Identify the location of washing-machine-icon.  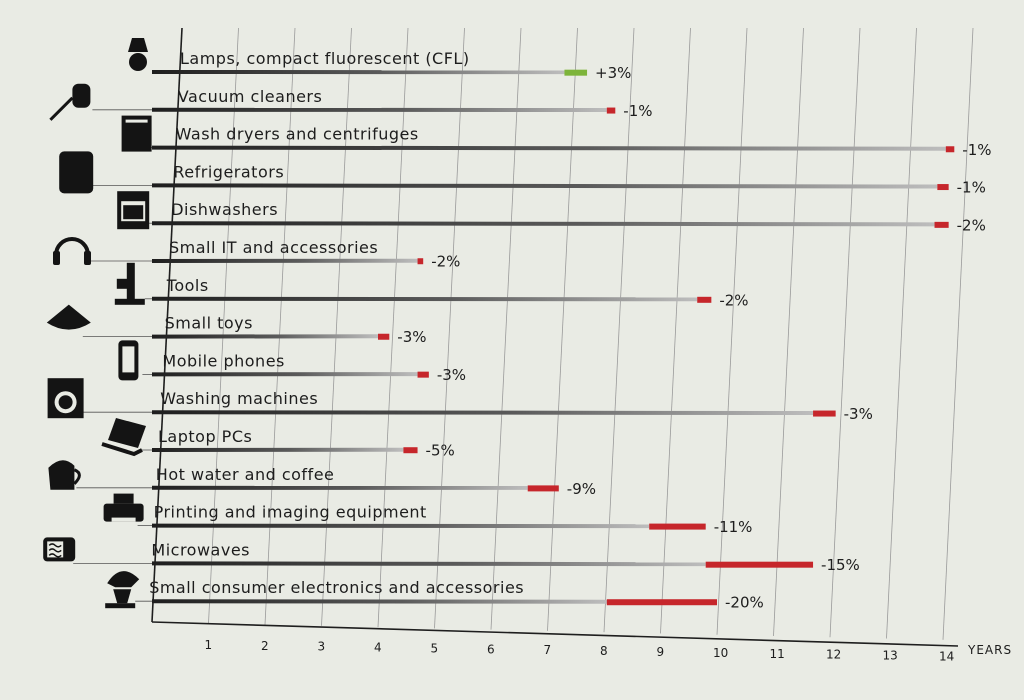
(65, 398).